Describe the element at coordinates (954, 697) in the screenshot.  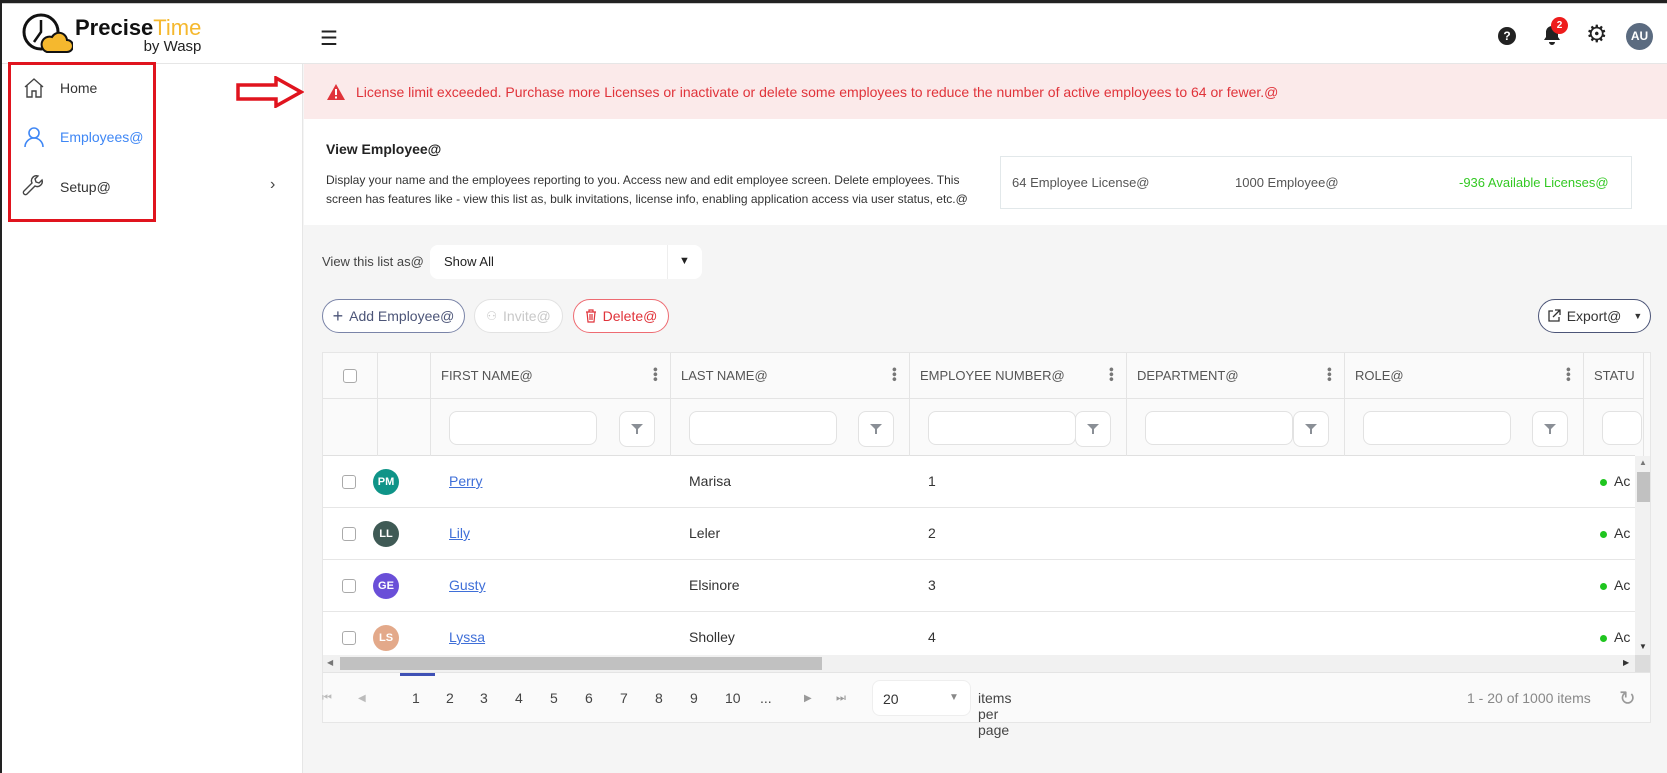
I see `caret-down-icon: ▼` at that location.